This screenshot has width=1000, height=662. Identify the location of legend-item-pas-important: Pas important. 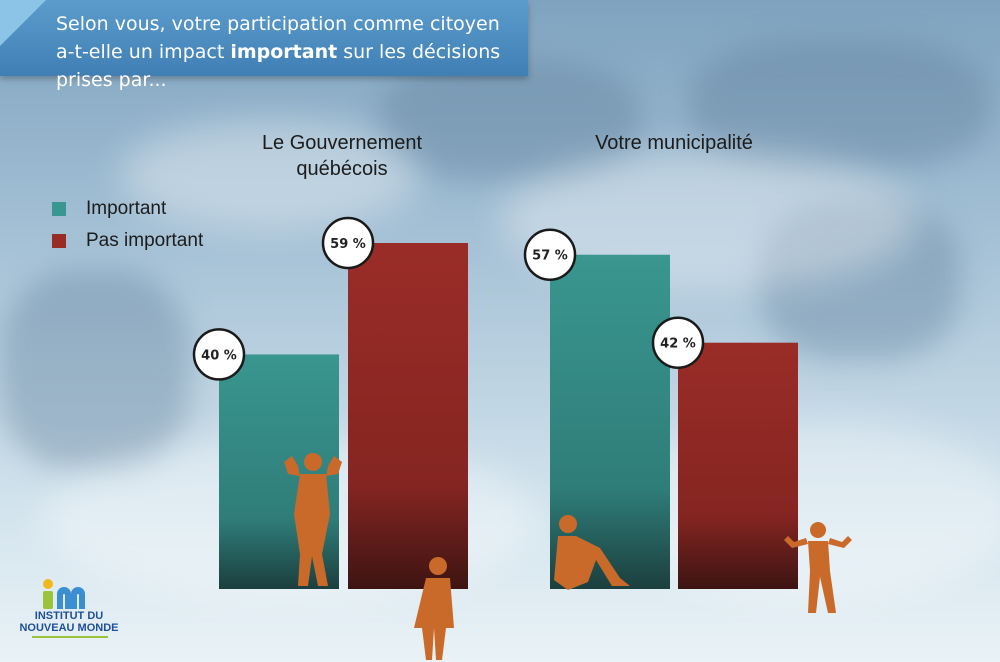
(127, 241).